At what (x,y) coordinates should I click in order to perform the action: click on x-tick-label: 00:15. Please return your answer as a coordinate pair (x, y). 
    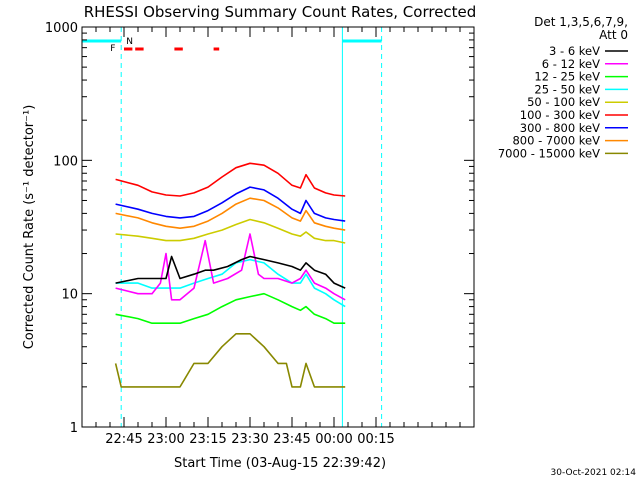
    Looking at the image, I should click on (375, 439).